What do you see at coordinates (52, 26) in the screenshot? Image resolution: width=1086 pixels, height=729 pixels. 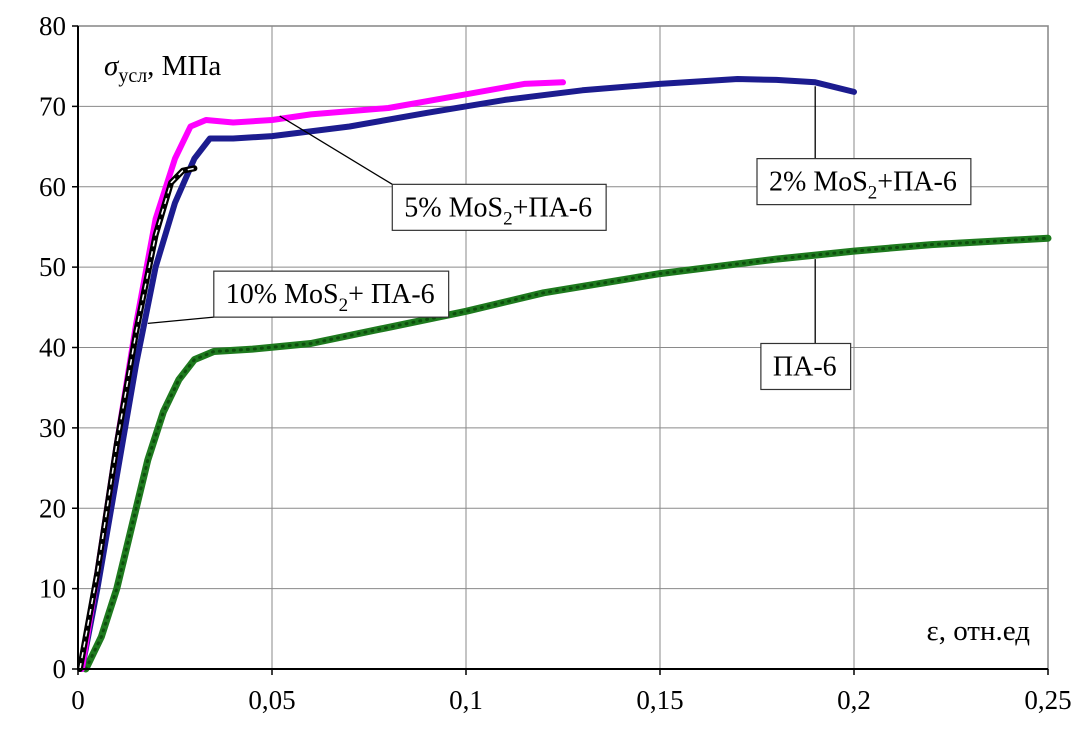 I see `y-tick-label: 80` at bounding box center [52, 26].